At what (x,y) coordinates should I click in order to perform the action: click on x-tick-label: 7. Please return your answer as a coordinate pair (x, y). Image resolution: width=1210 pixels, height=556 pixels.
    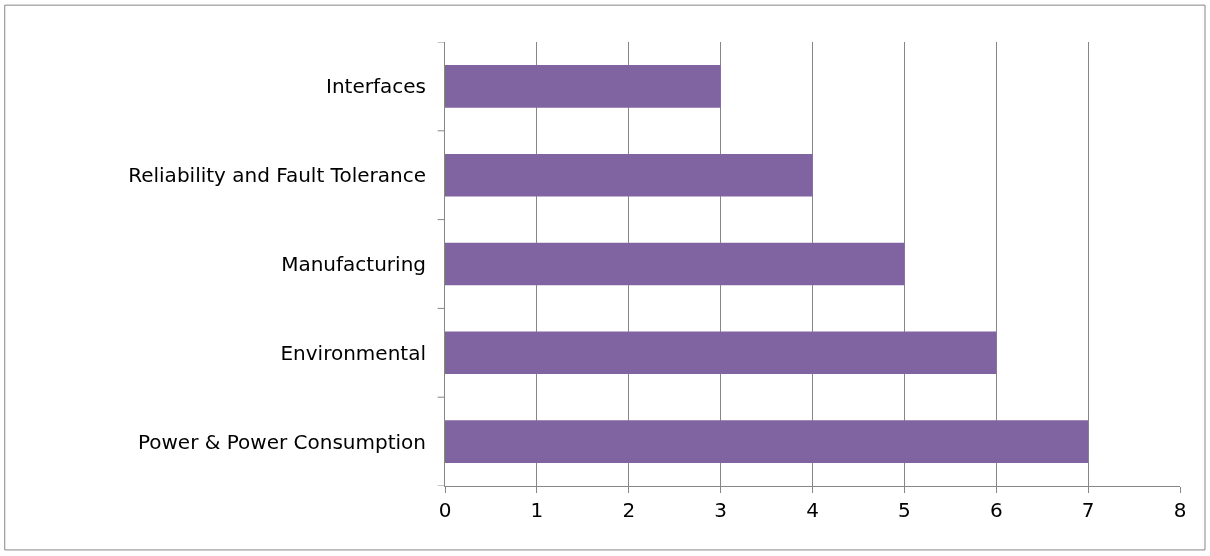
    Looking at the image, I should click on (1088, 510).